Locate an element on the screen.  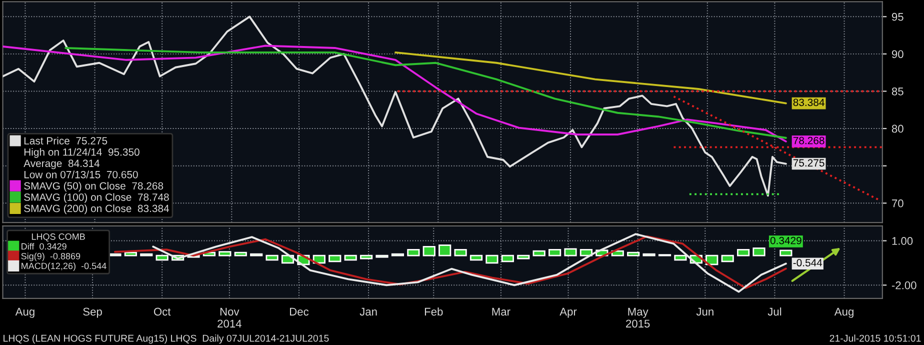
legend-label: Diff 0.3429 is located at coordinates (44, 246).